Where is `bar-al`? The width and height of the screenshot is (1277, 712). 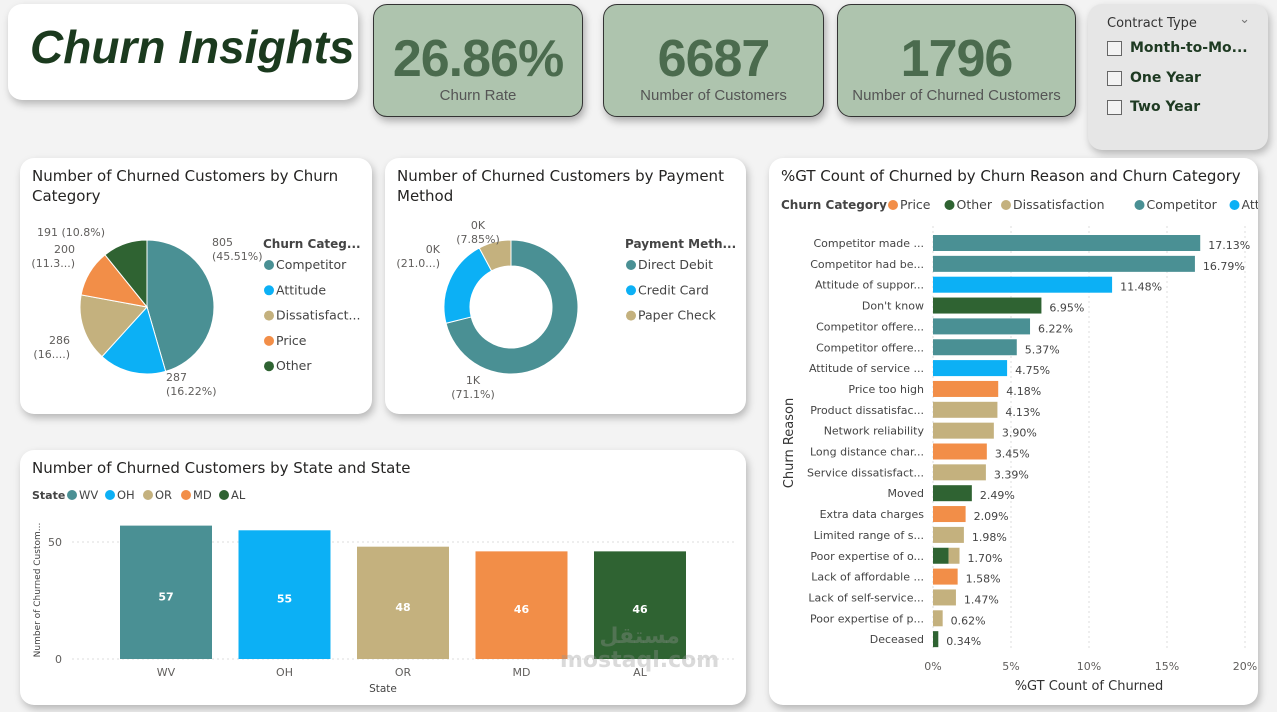 bar-al is located at coordinates (640, 605).